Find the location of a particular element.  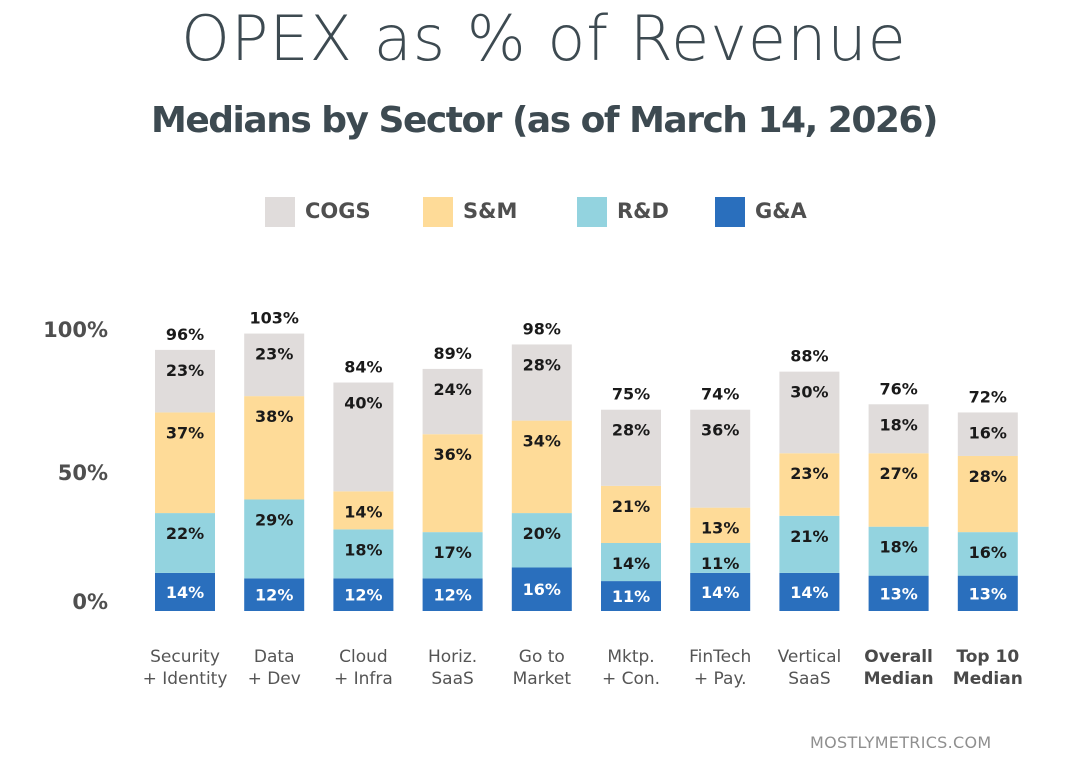

legend-label-ga: G&A is located at coordinates (781, 211).